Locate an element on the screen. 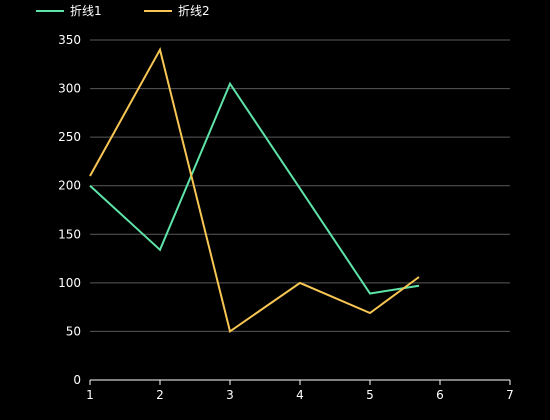 This screenshot has height=420, width=550. y-tick-label: 250 is located at coordinates (69, 137).